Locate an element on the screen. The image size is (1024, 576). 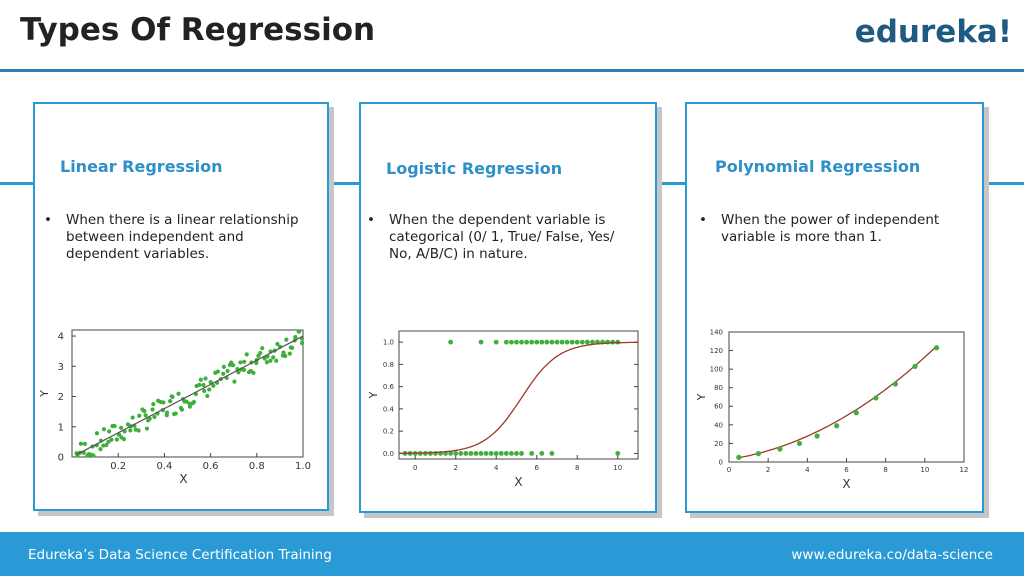
card-title: Polynomial Regression is located at coordinates (818, 166).